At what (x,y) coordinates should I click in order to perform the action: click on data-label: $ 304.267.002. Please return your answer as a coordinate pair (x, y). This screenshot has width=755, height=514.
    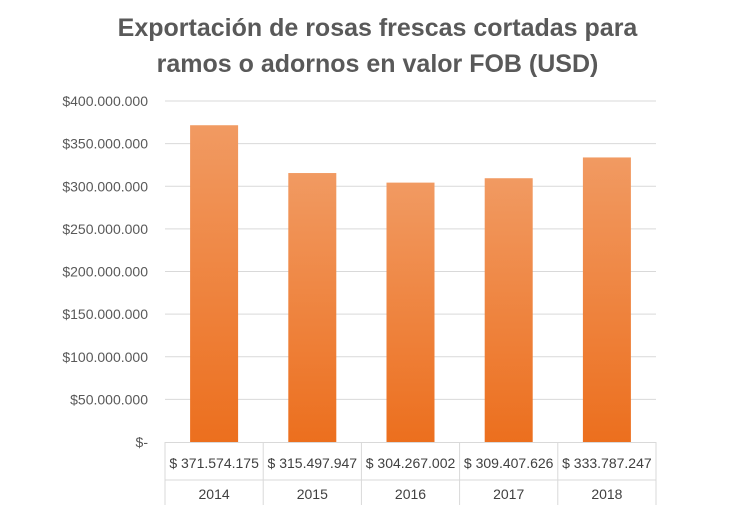
    Looking at the image, I should click on (411, 463).